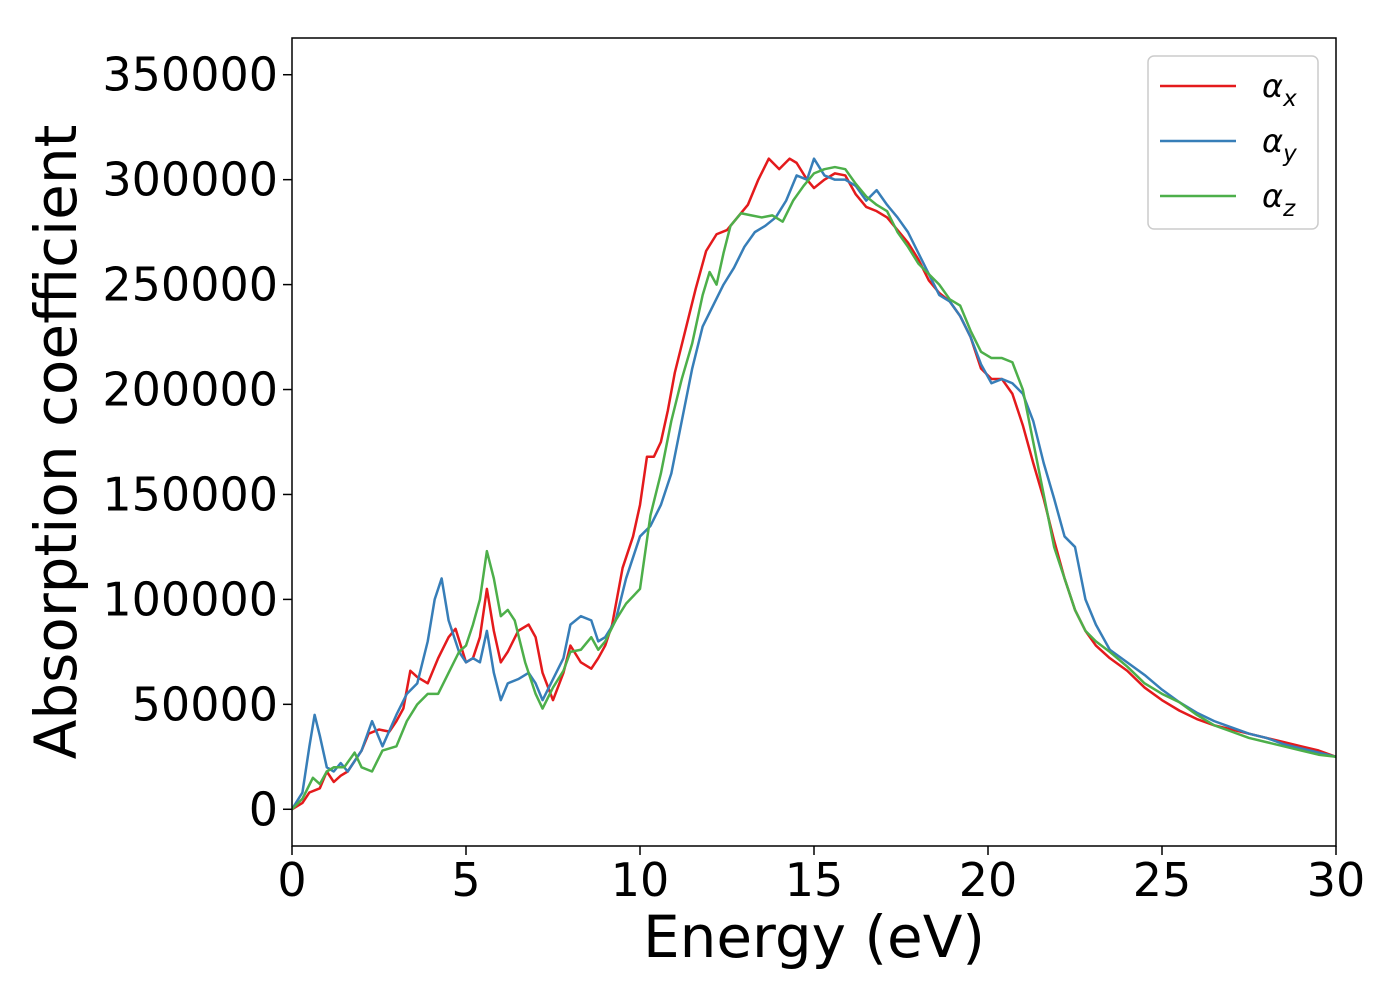 The height and width of the screenshot is (1000, 1400). What do you see at coordinates (190, 75) in the screenshot?
I see `y-tick-label: 350000` at bounding box center [190, 75].